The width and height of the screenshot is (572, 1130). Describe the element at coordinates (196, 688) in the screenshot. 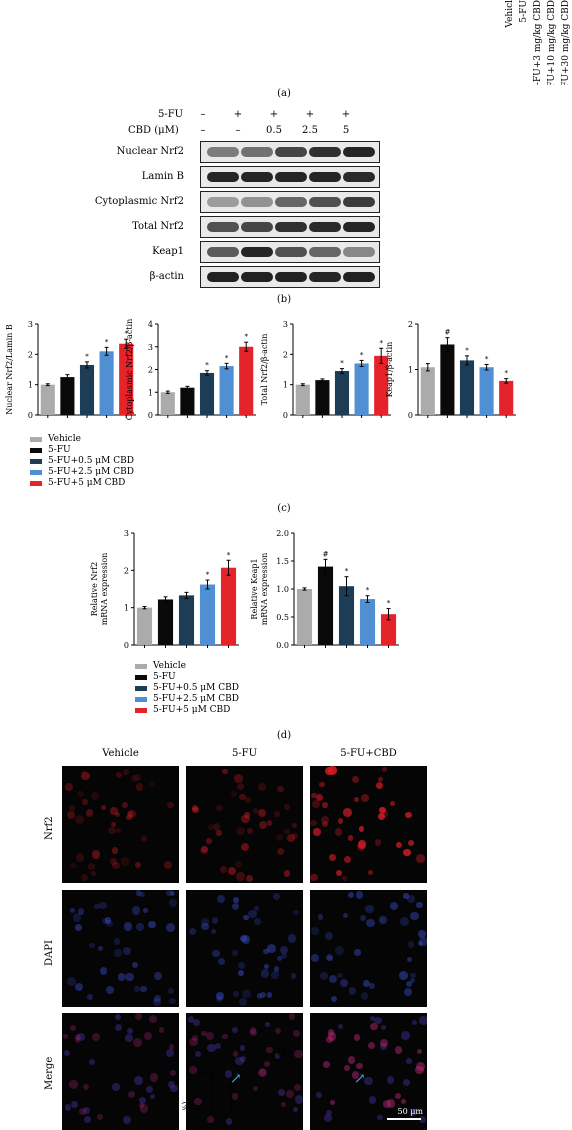

I see `legend-label: 5-FU+0.5 μM CBD` at that location.